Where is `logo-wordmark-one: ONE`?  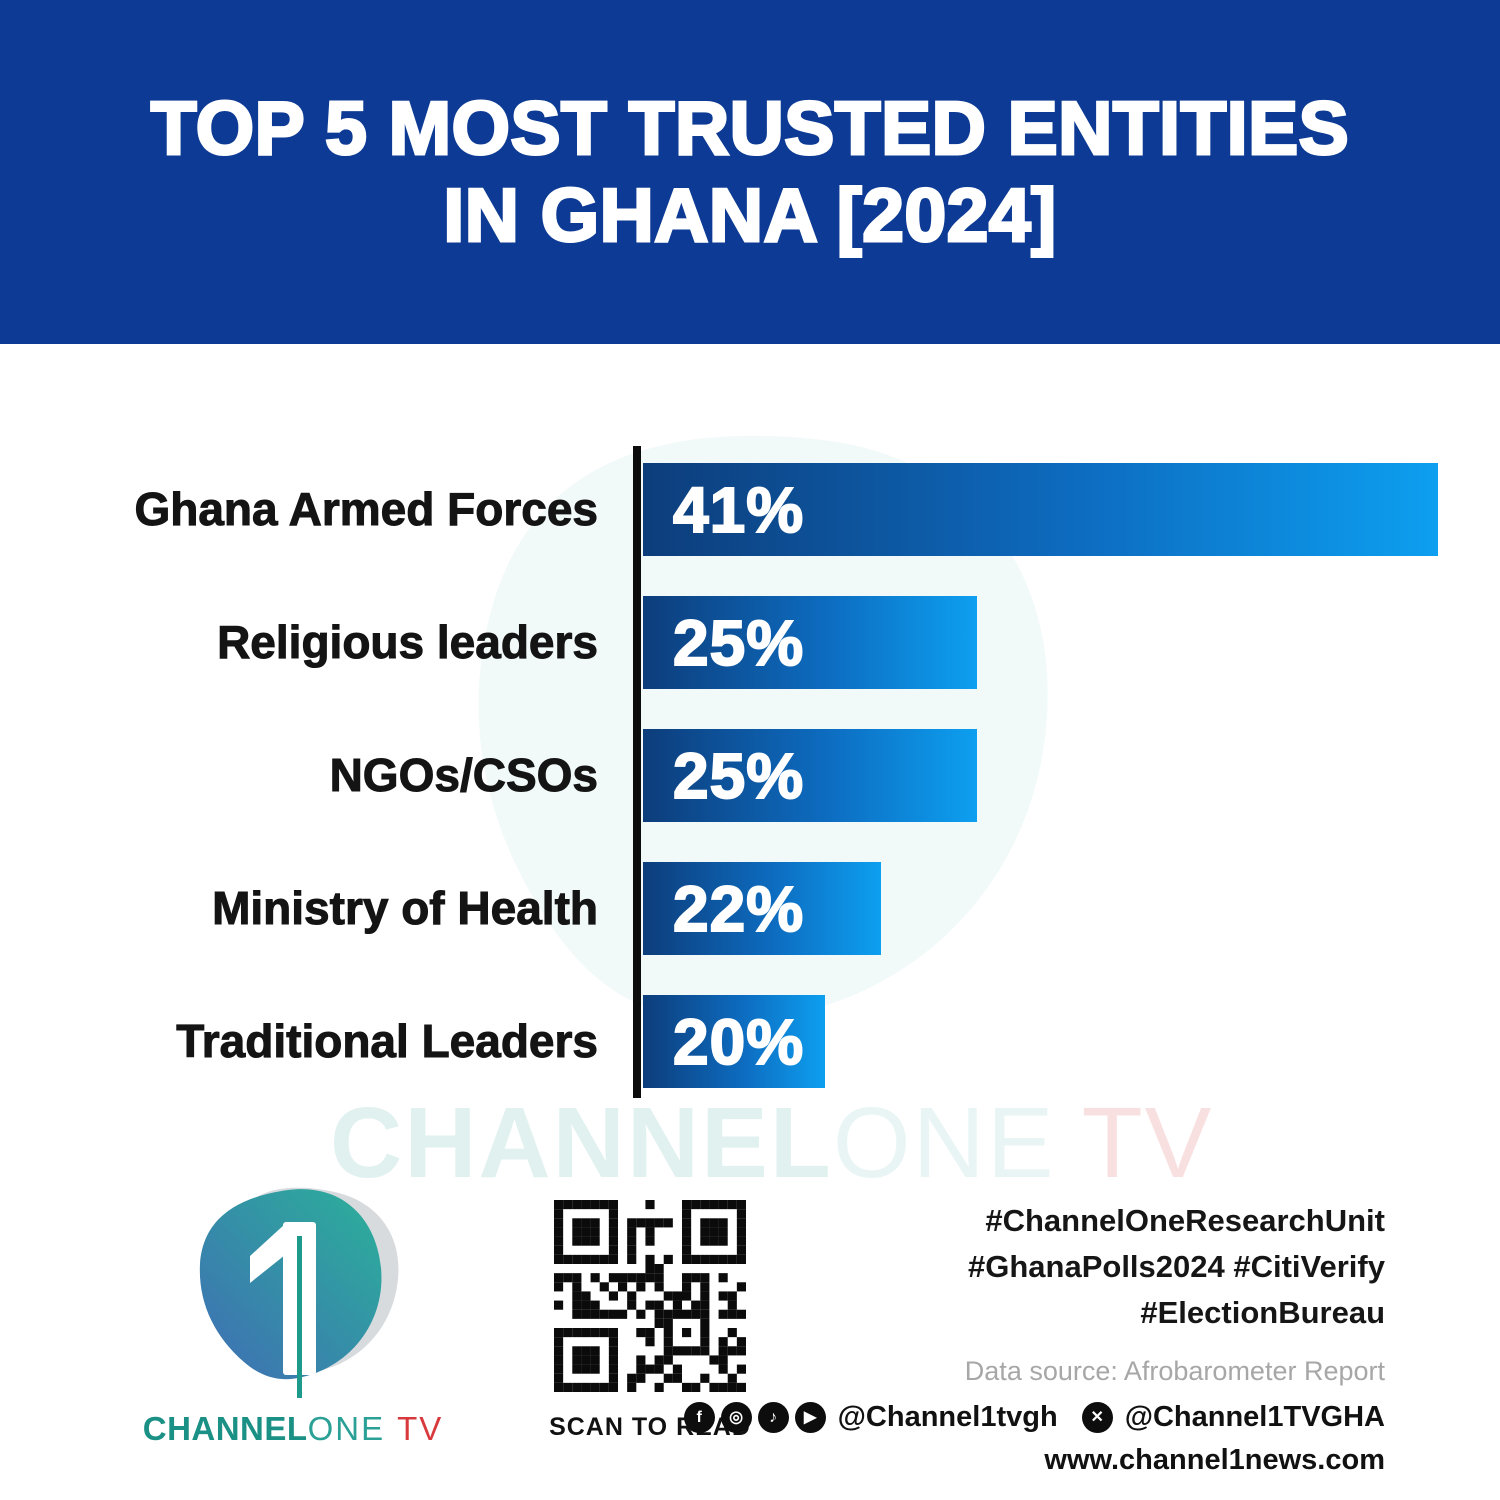
logo-wordmark-one: ONE is located at coordinates (346, 1428).